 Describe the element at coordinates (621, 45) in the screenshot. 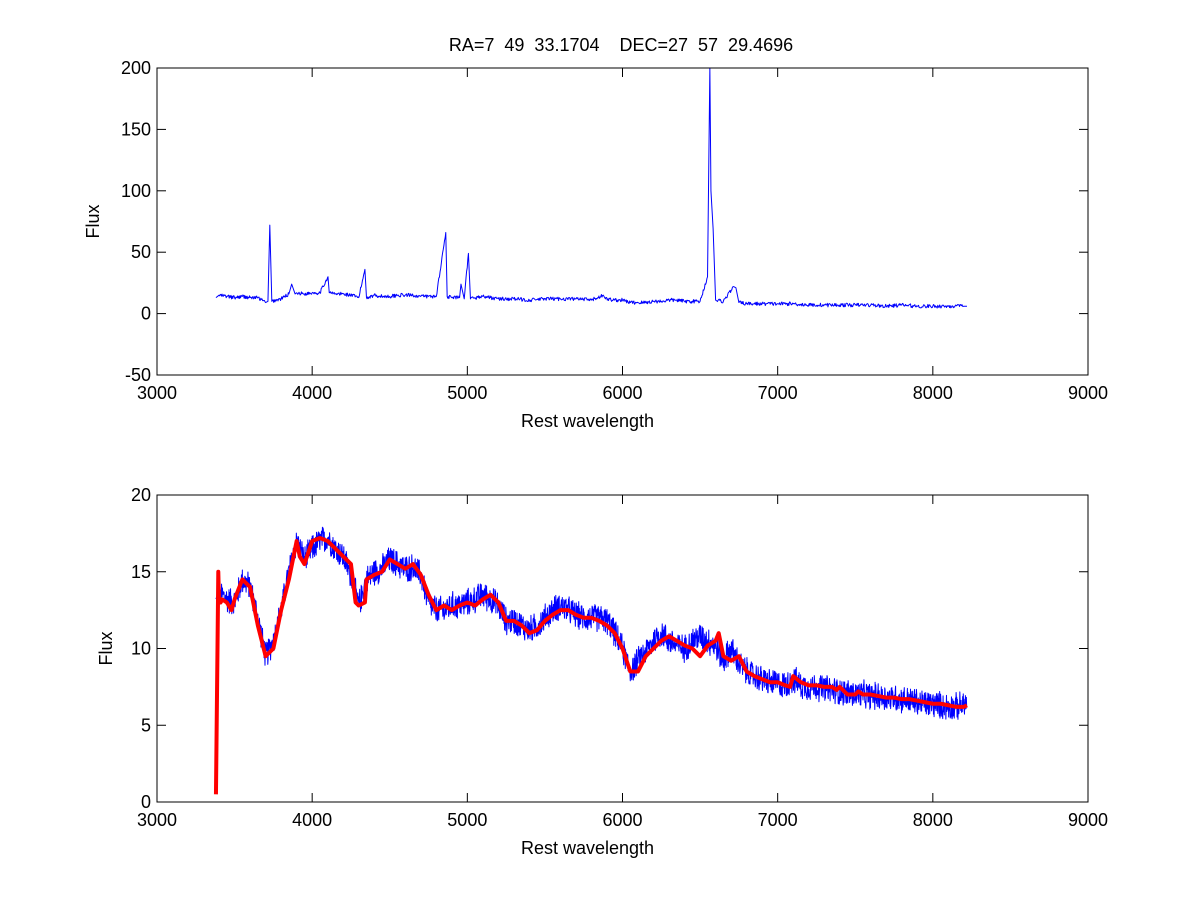

I see `figure-title: RA=7 49 33.1704 DEC=27 57 29.4696` at that location.